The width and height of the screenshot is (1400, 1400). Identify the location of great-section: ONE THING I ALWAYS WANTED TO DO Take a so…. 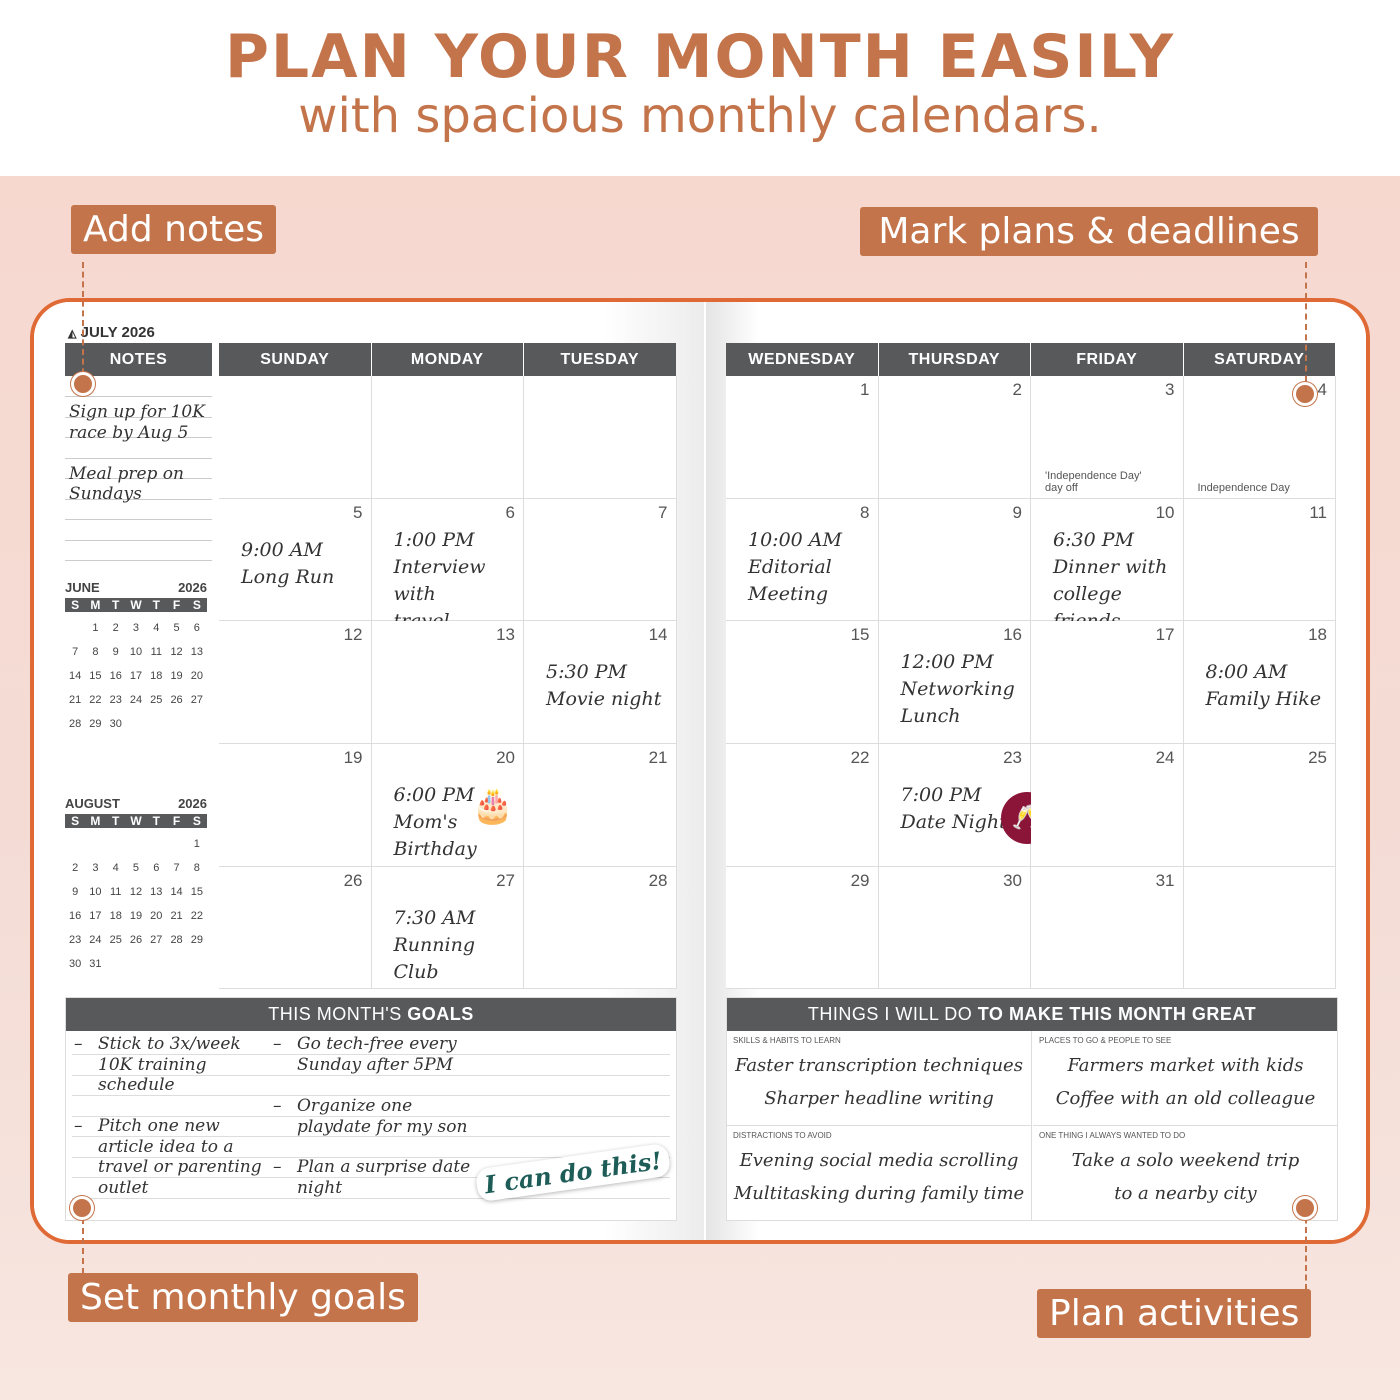
(1185, 1173).